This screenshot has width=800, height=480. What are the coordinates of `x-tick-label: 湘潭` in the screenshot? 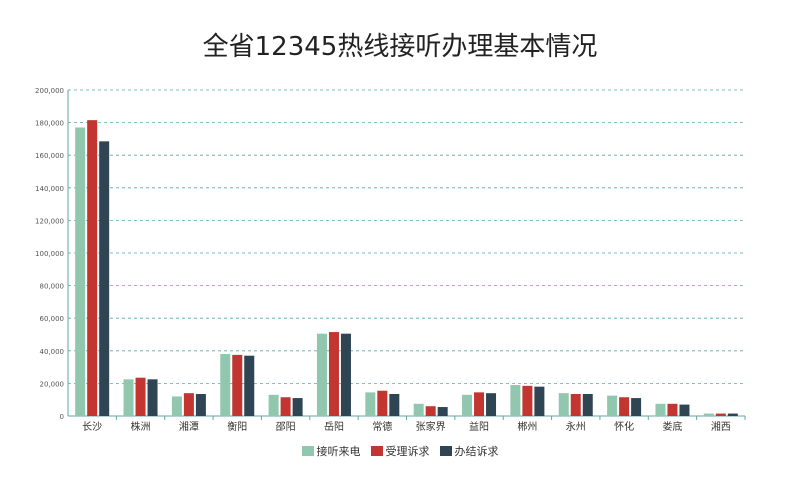 It's located at (189, 426).